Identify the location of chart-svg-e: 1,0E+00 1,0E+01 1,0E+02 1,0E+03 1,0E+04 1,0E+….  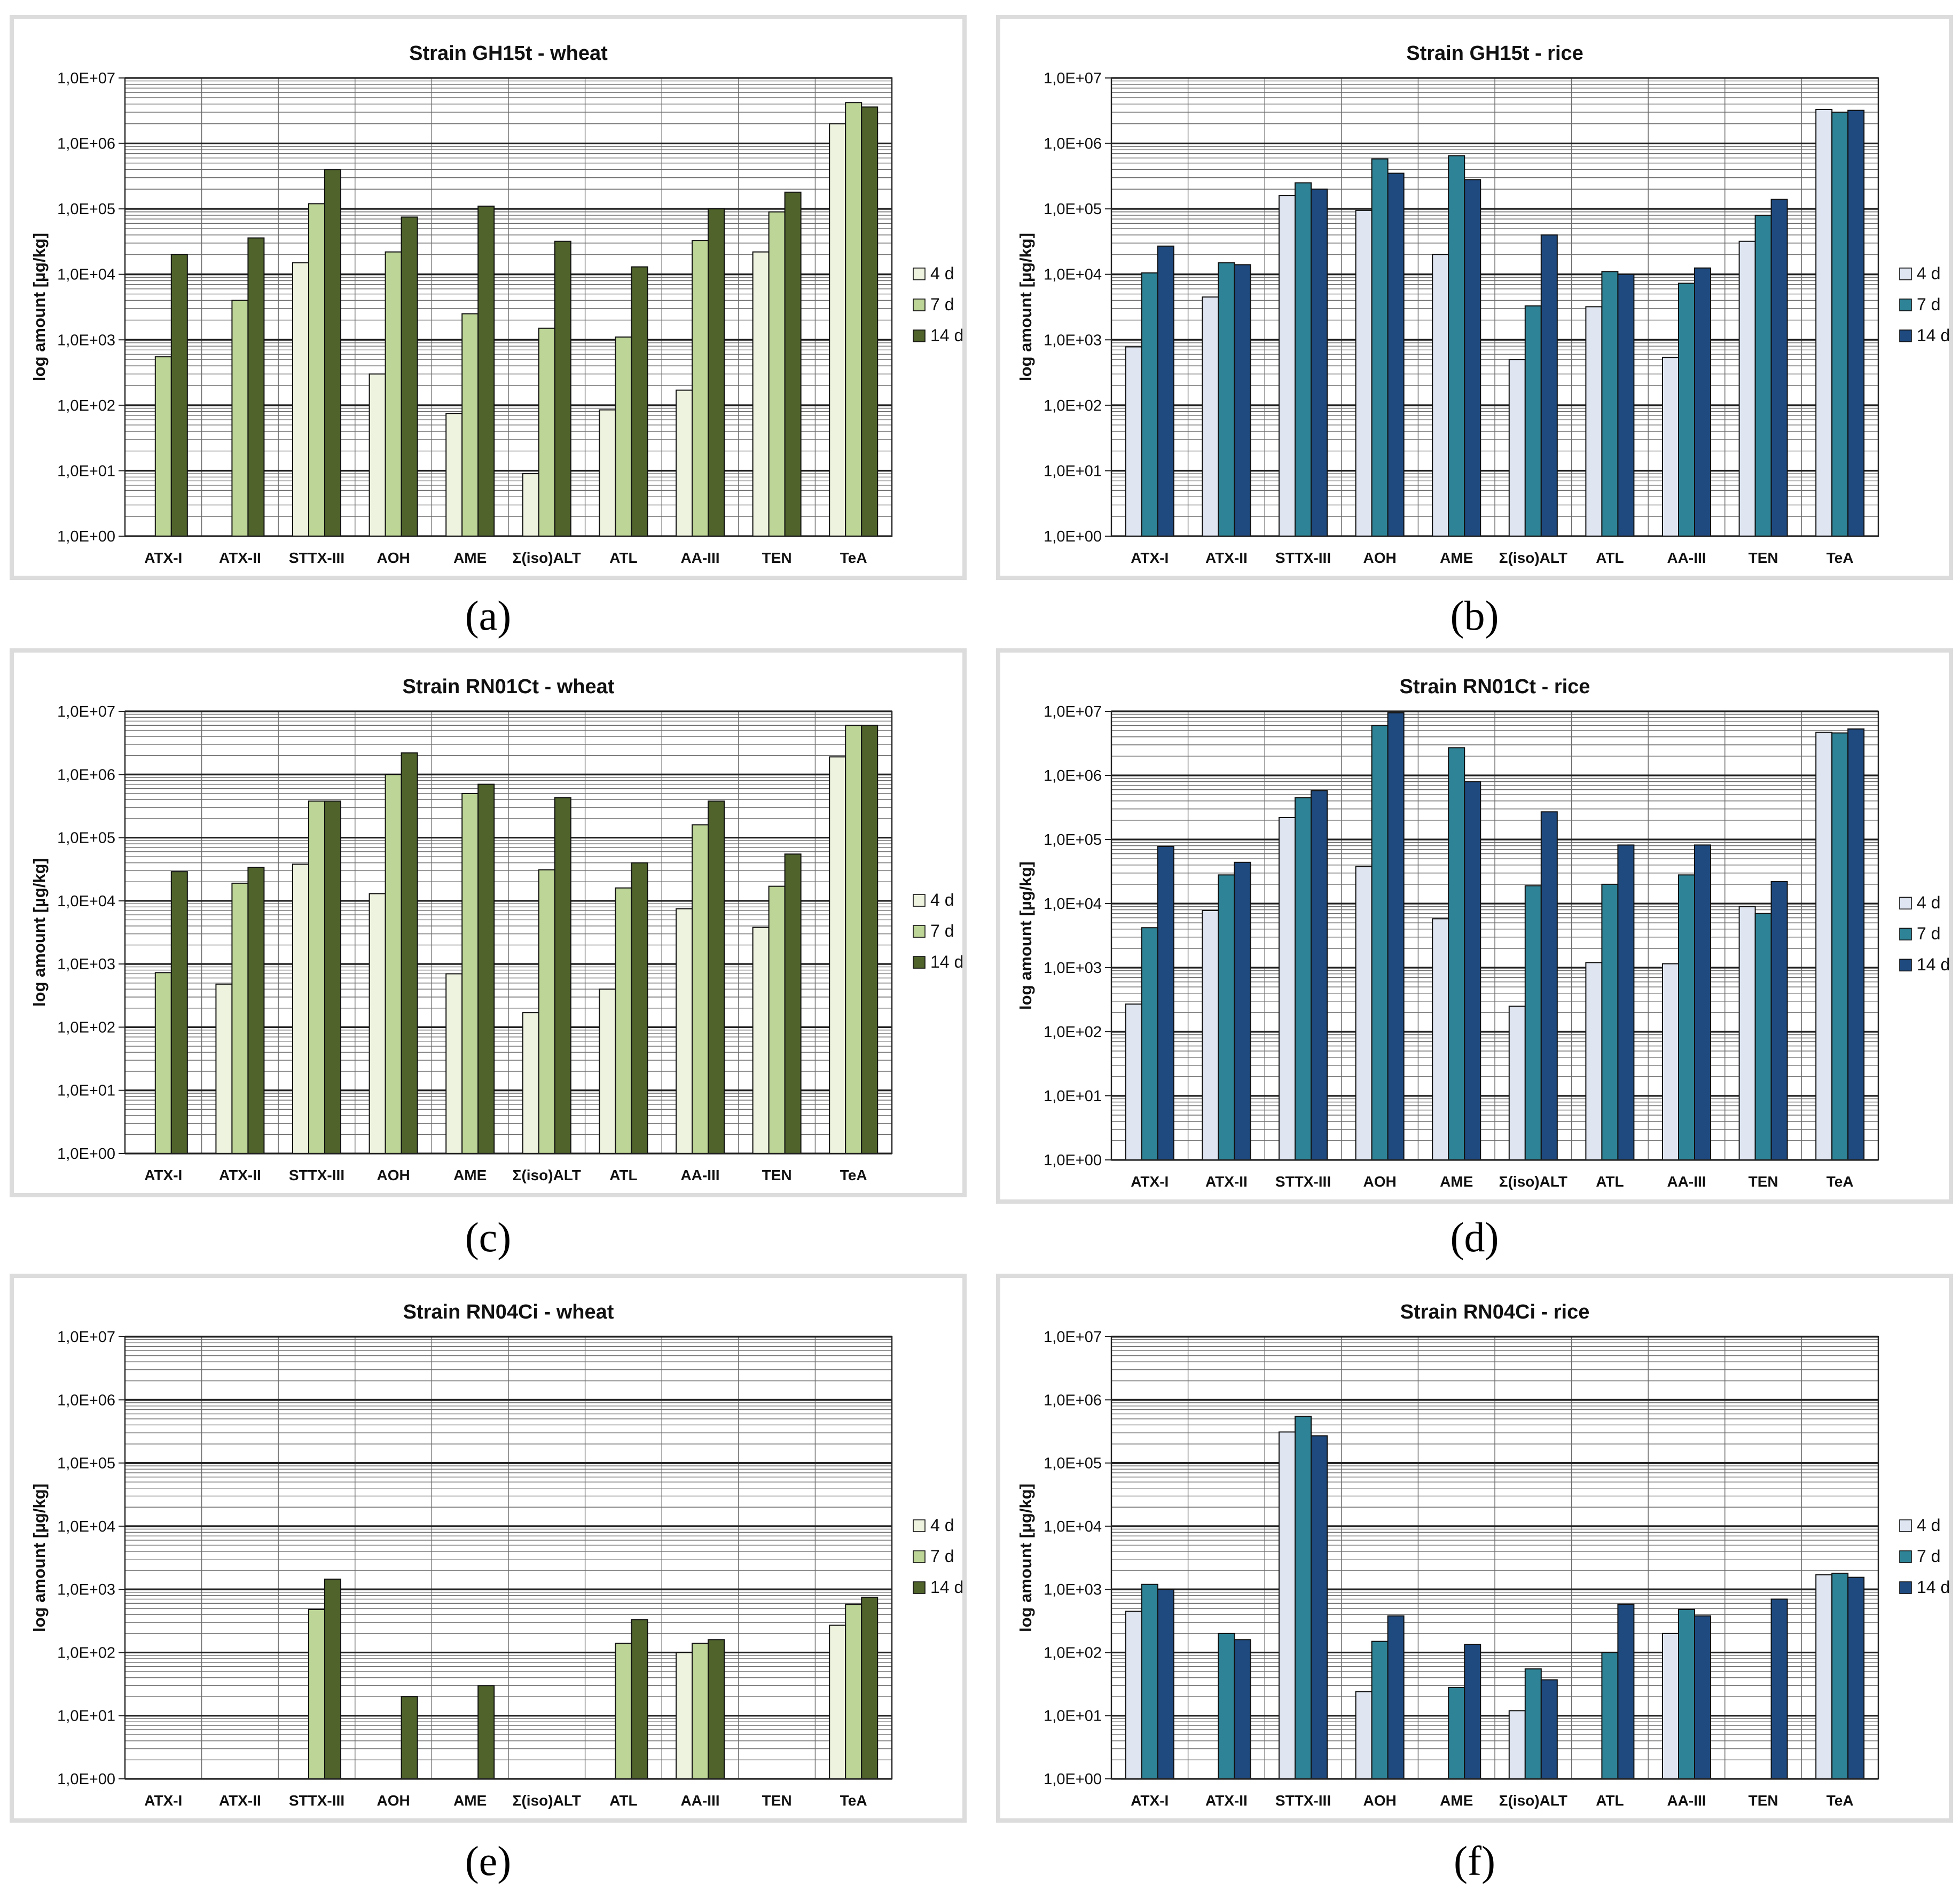
(496, 1555).